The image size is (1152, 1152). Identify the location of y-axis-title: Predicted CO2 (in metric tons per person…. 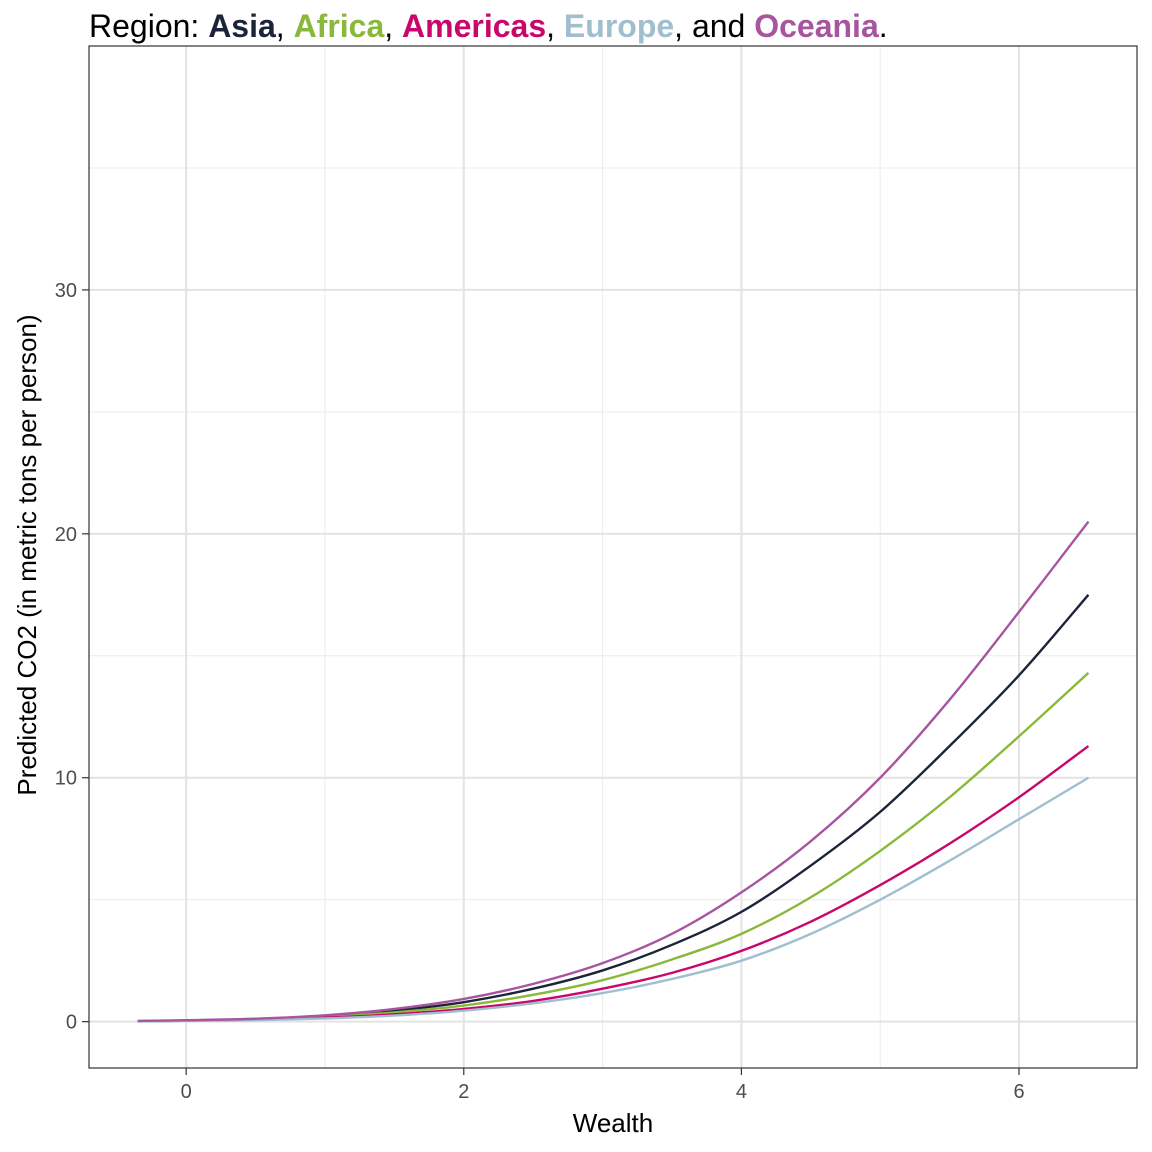
(27, 554).